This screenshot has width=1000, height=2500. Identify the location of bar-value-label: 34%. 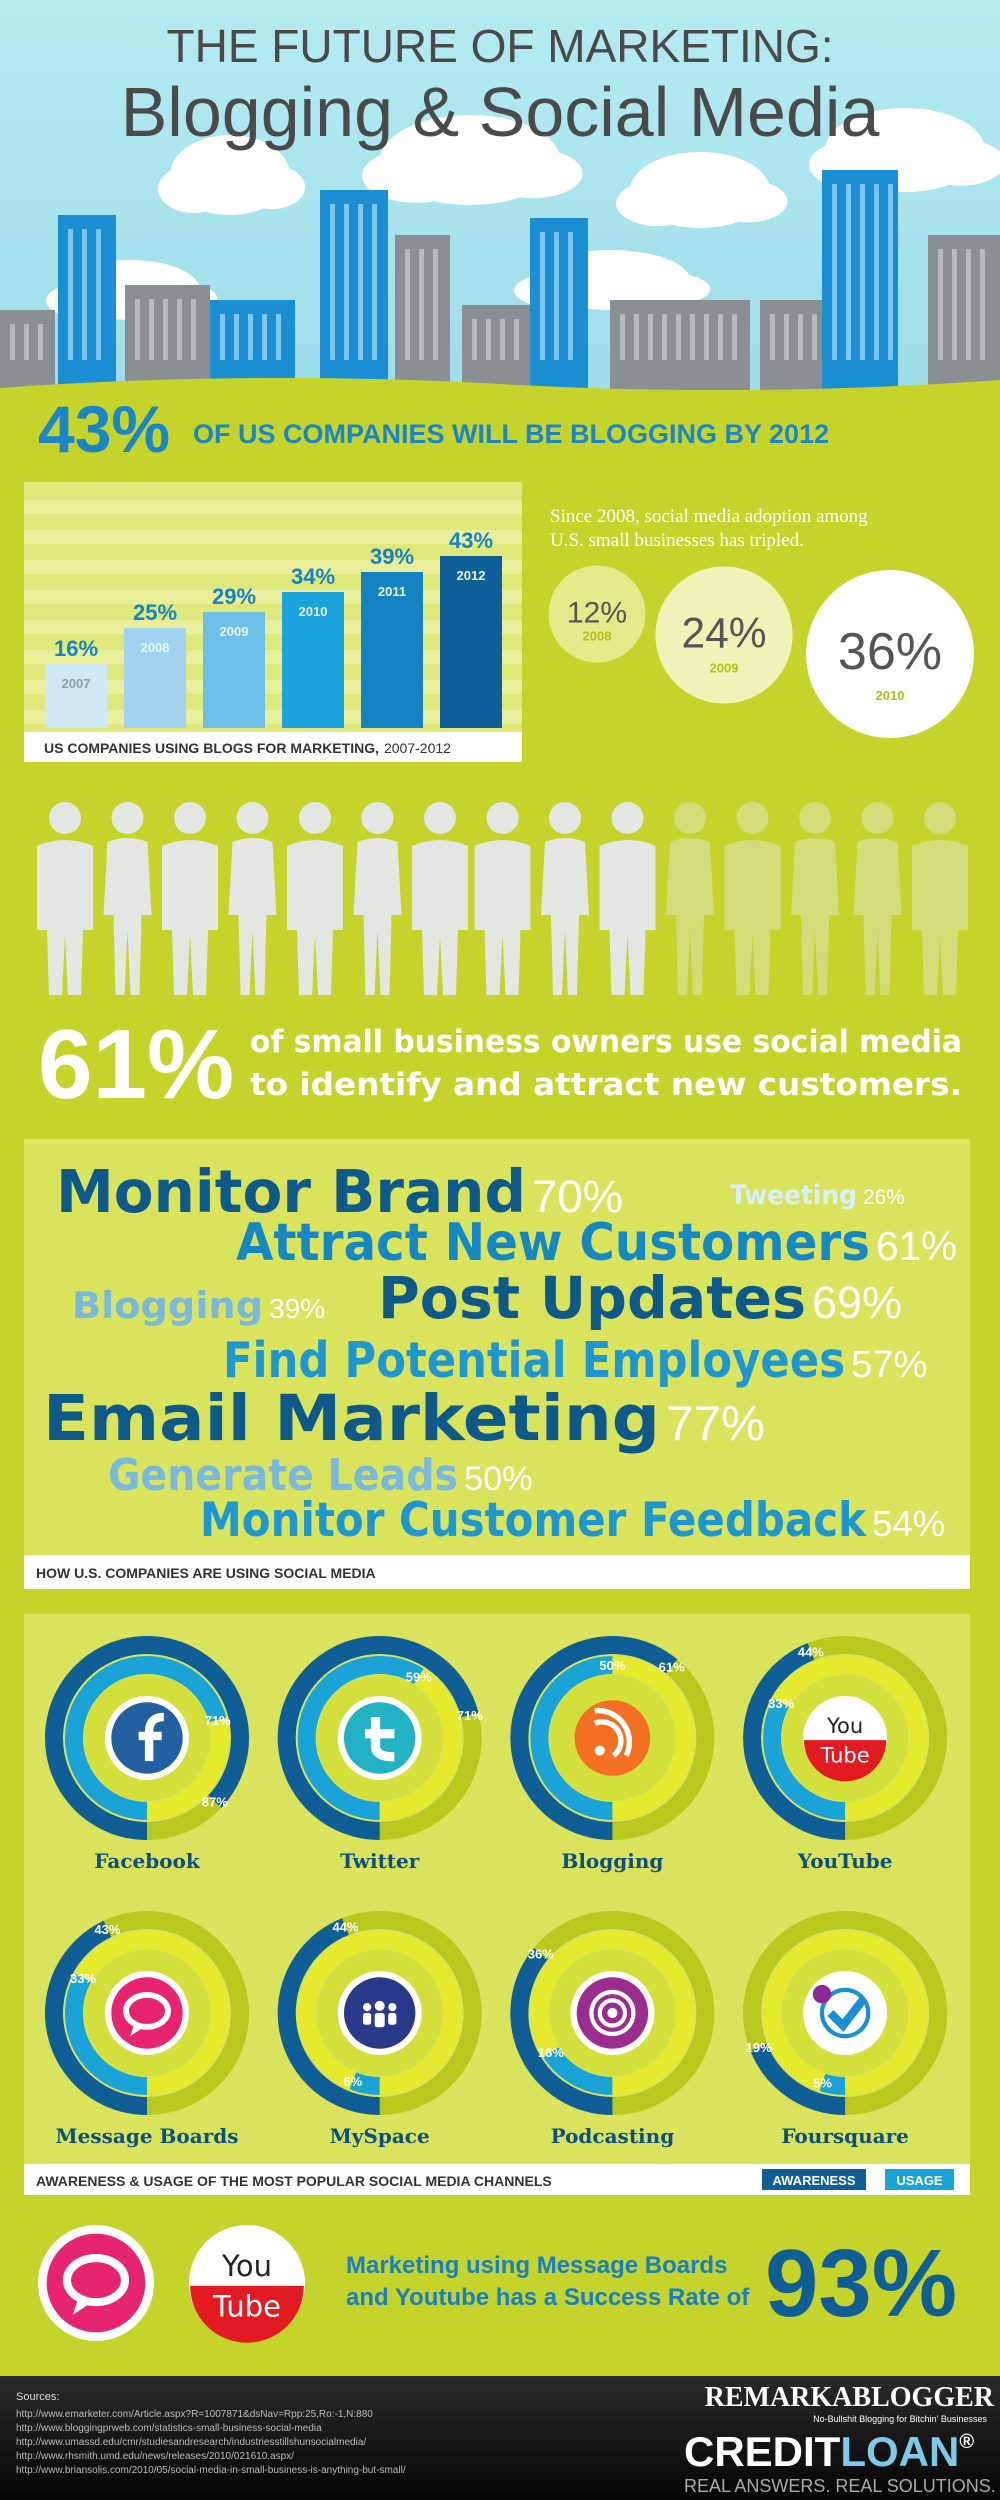
(313, 576).